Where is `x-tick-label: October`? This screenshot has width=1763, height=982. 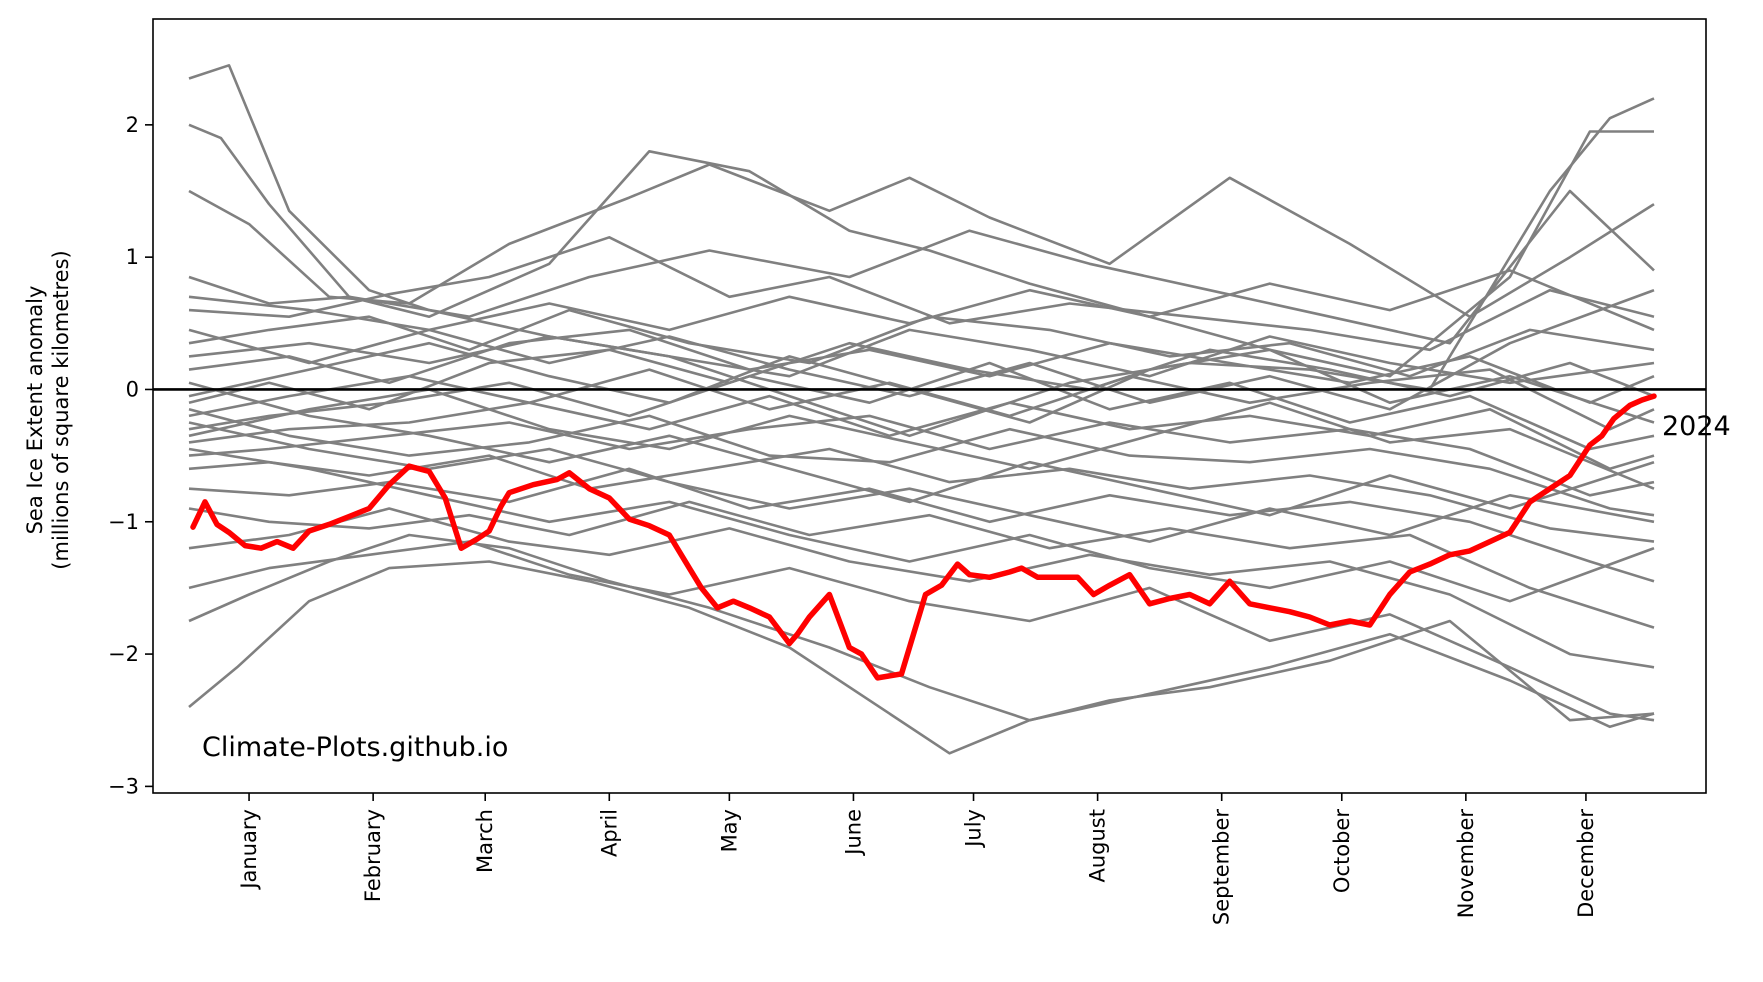
x-tick-label: October is located at coordinates (1342, 851).